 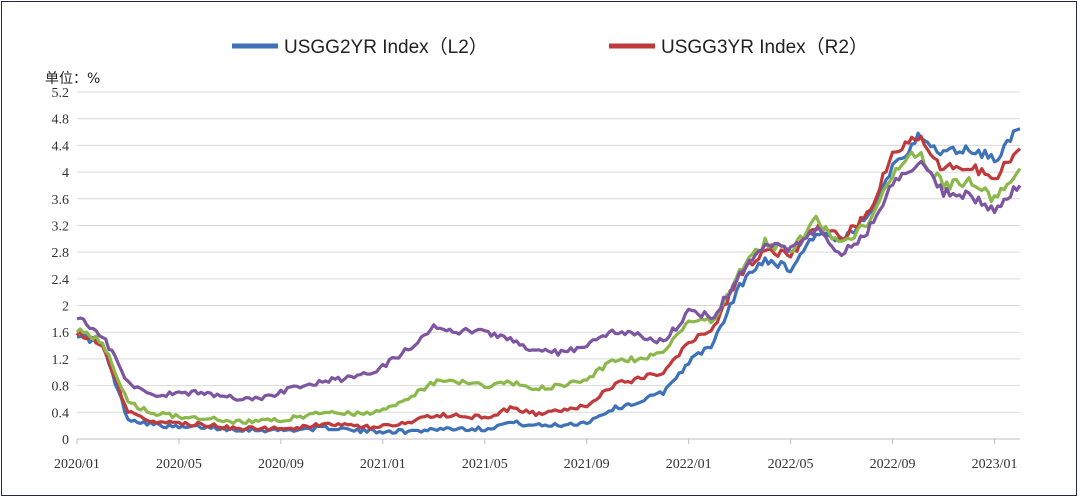 What do you see at coordinates (61, 413) in the screenshot?
I see `y-tick-label: 0.4` at bounding box center [61, 413].